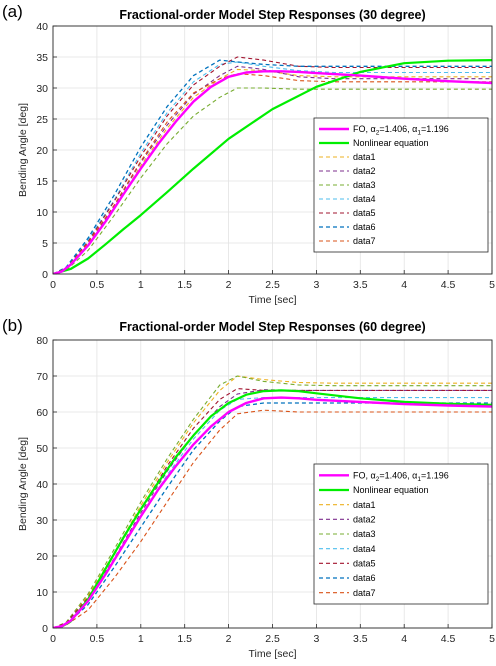 The width and height of the screenshot is (496, 666). Describe the element at coordinates (42, 182) in the screenshot. I see `y-tick-label: 15` at that location.